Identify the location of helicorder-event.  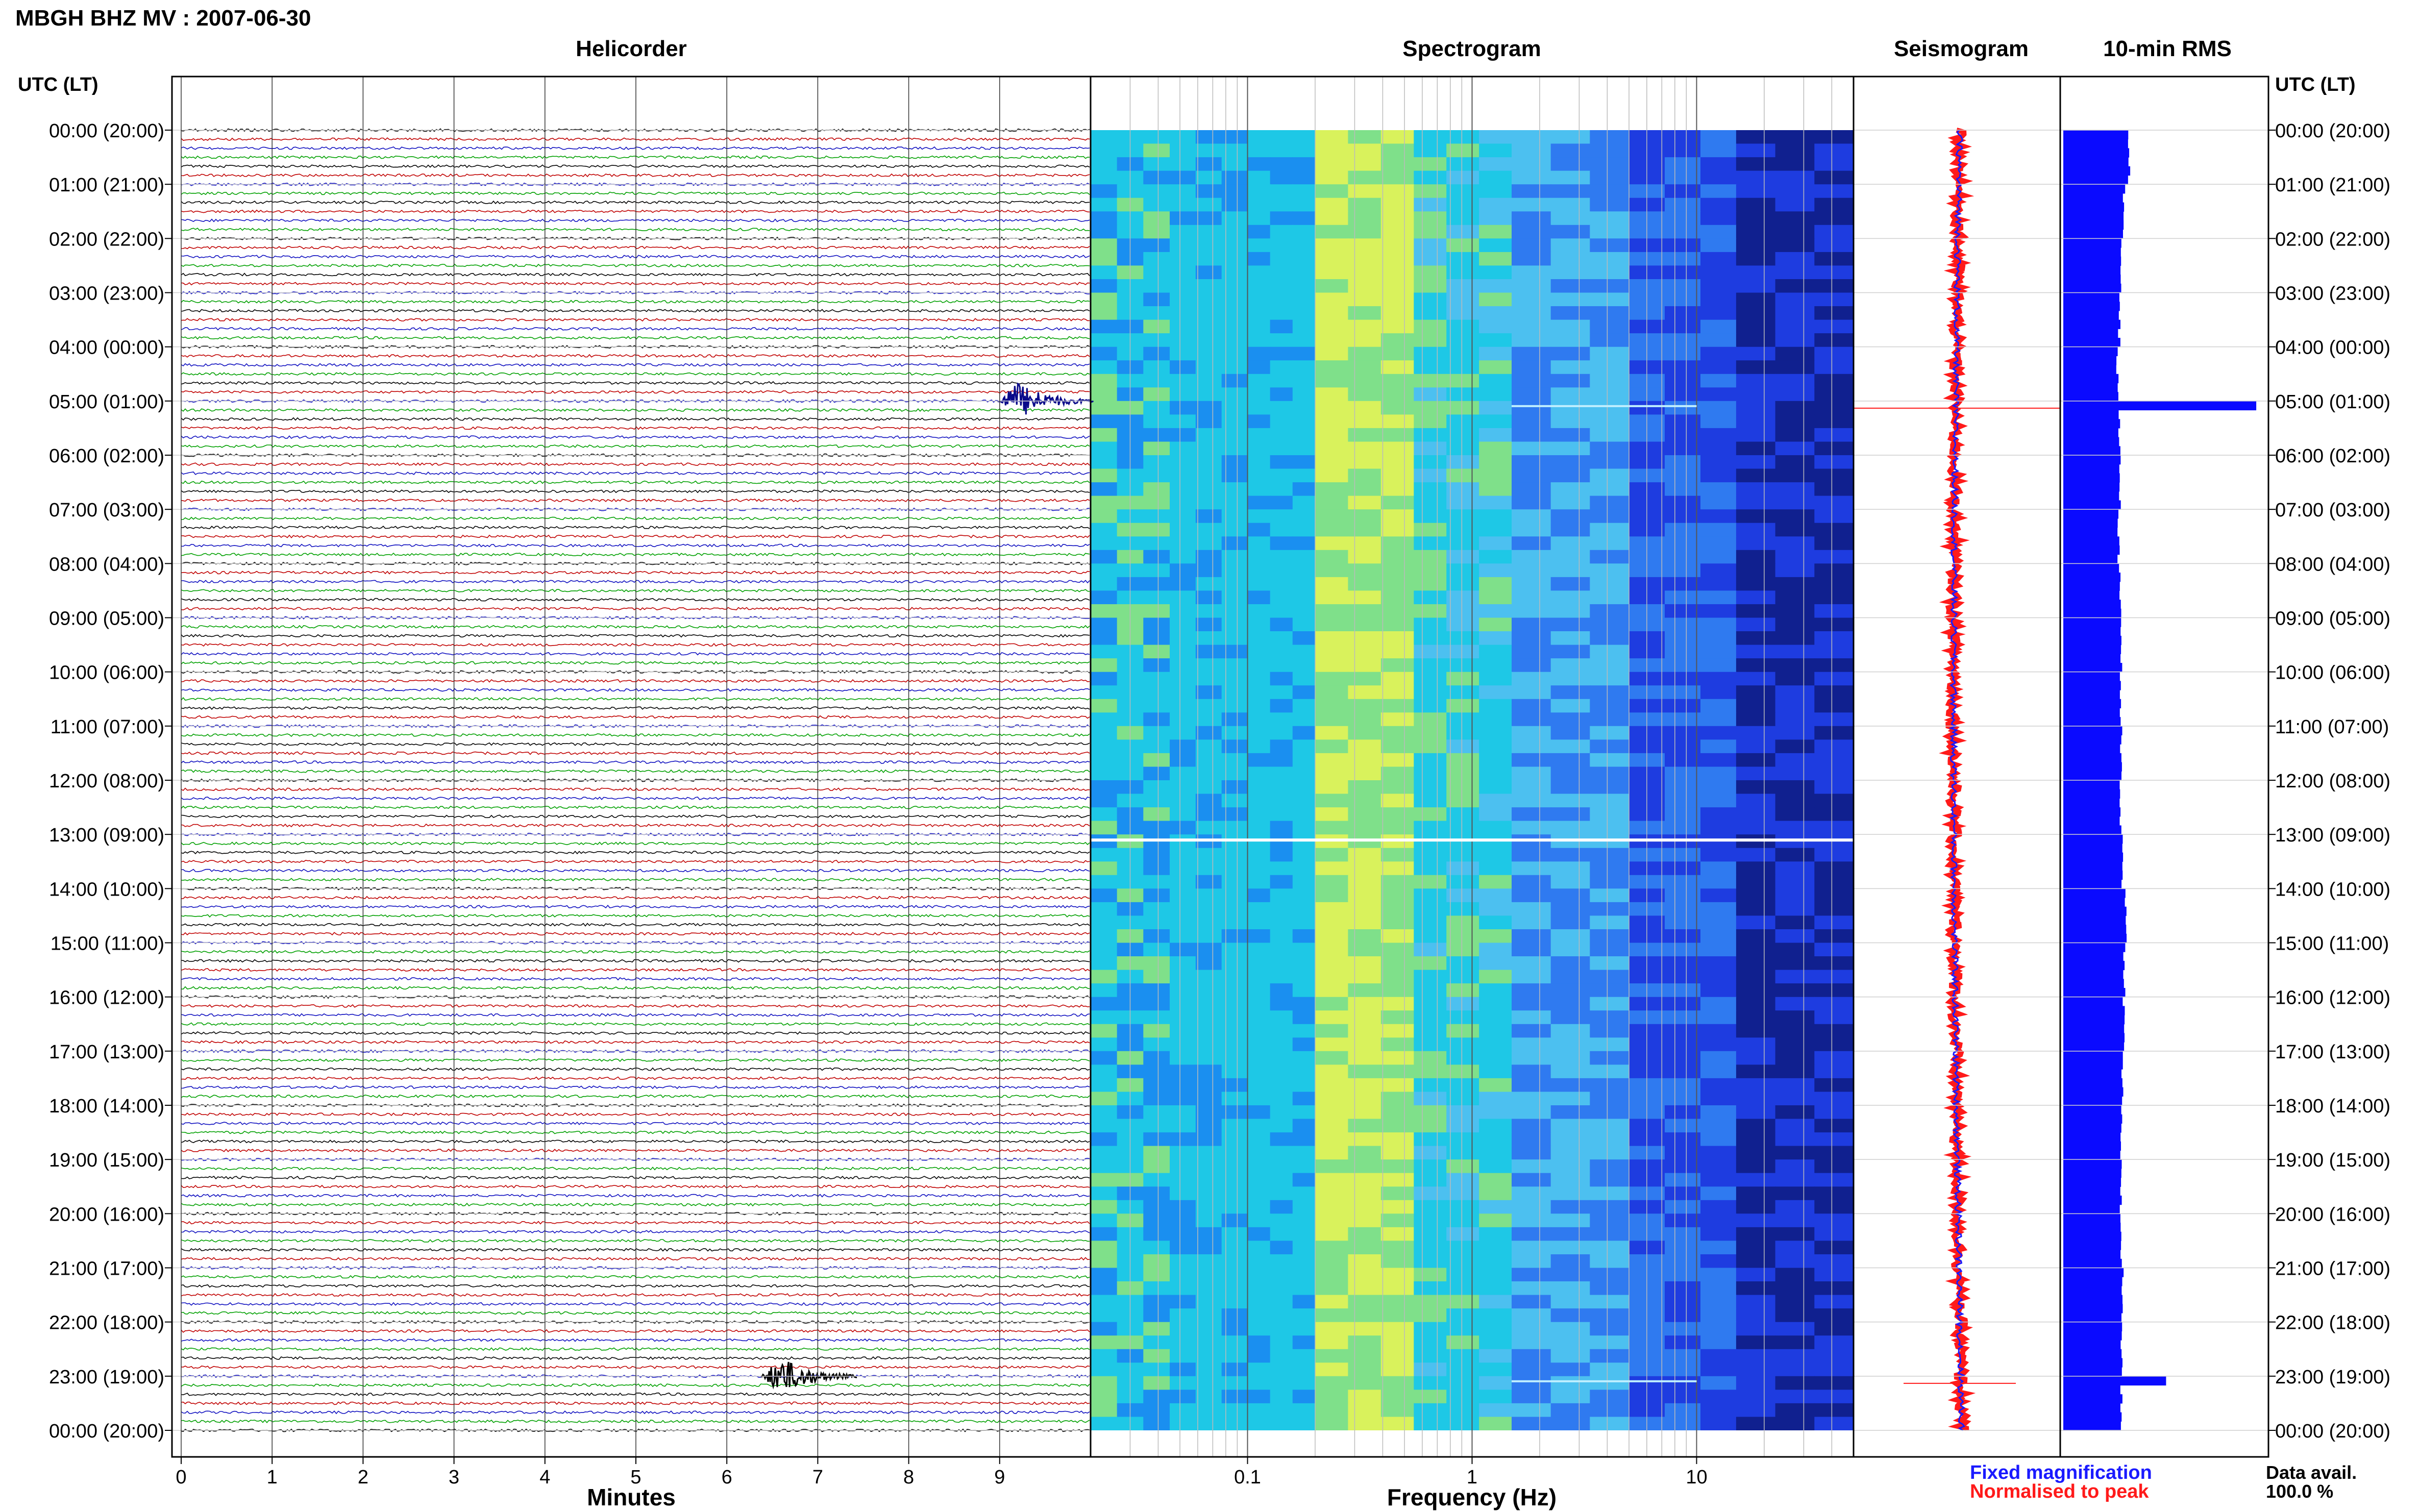
(1045, 398).